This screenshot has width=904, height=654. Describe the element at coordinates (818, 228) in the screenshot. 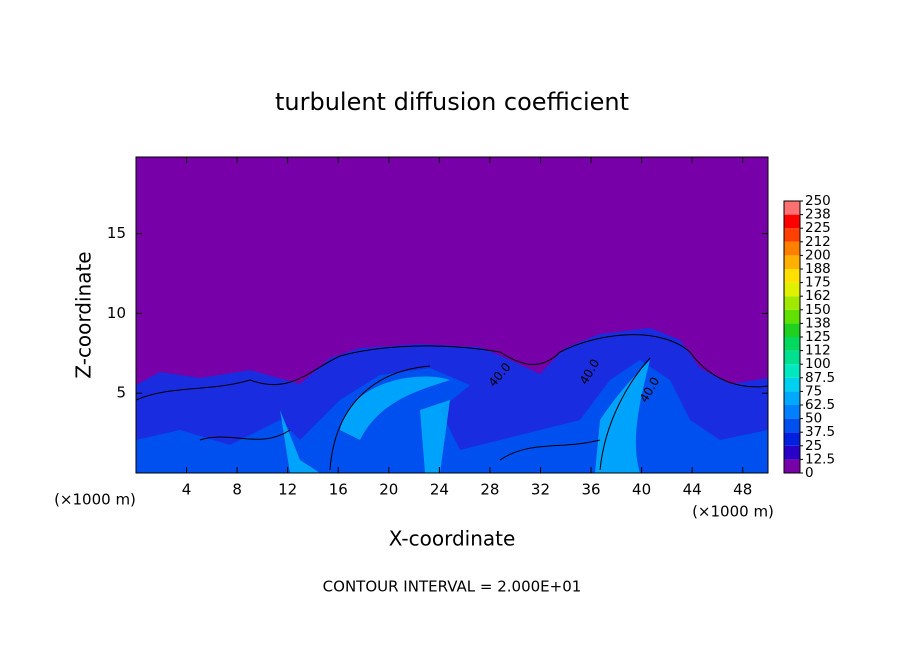

I see `colorbar-label: 225` at that location.